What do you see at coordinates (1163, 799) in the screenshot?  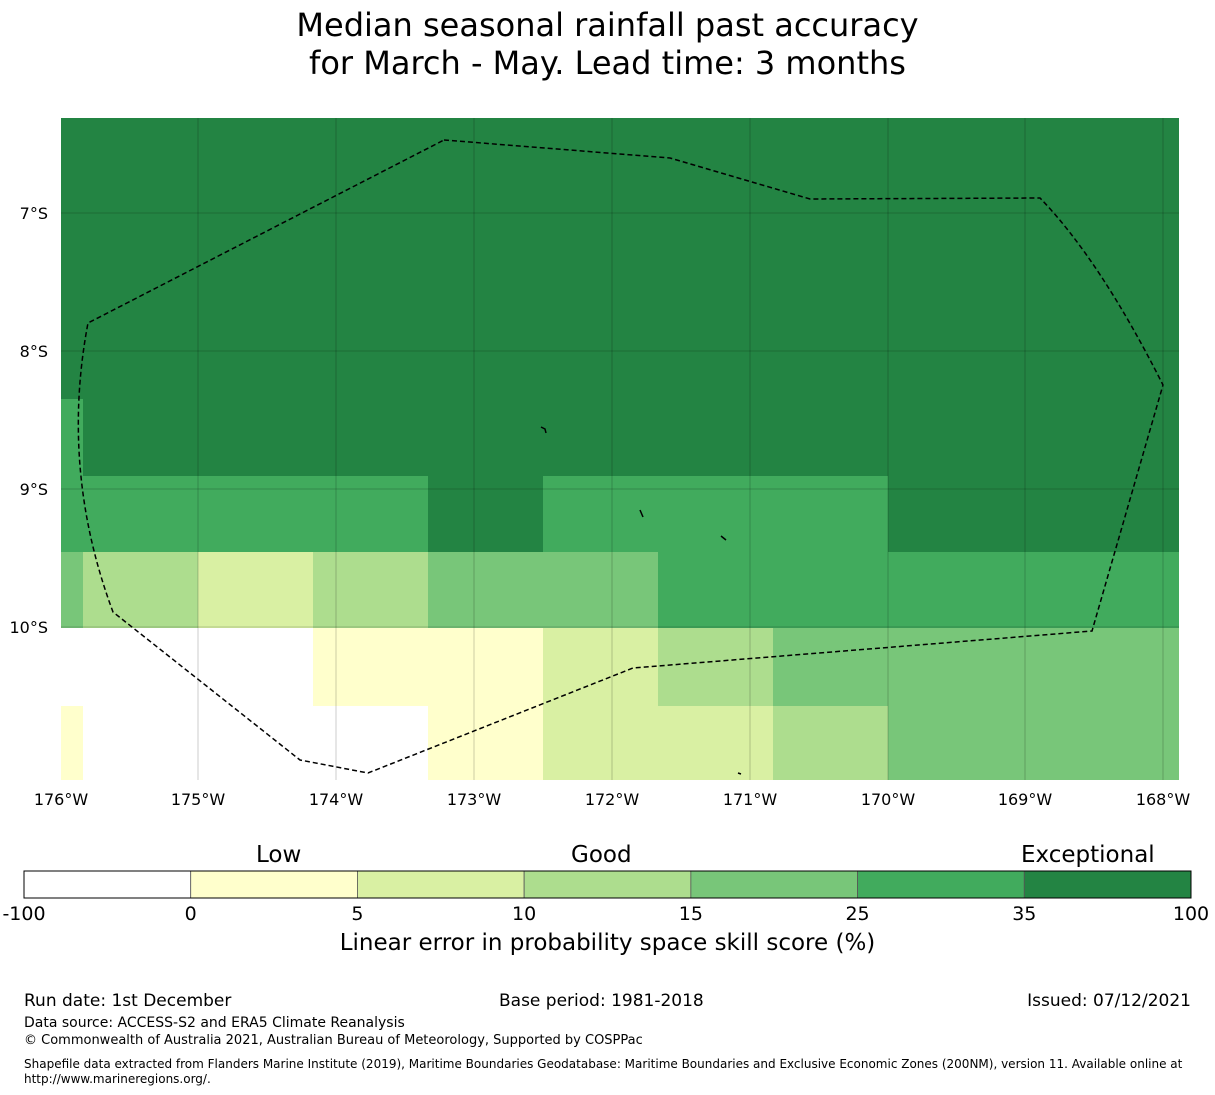 I see `longitude-tick-label: 168°W` at bounding box center [1163, 799].